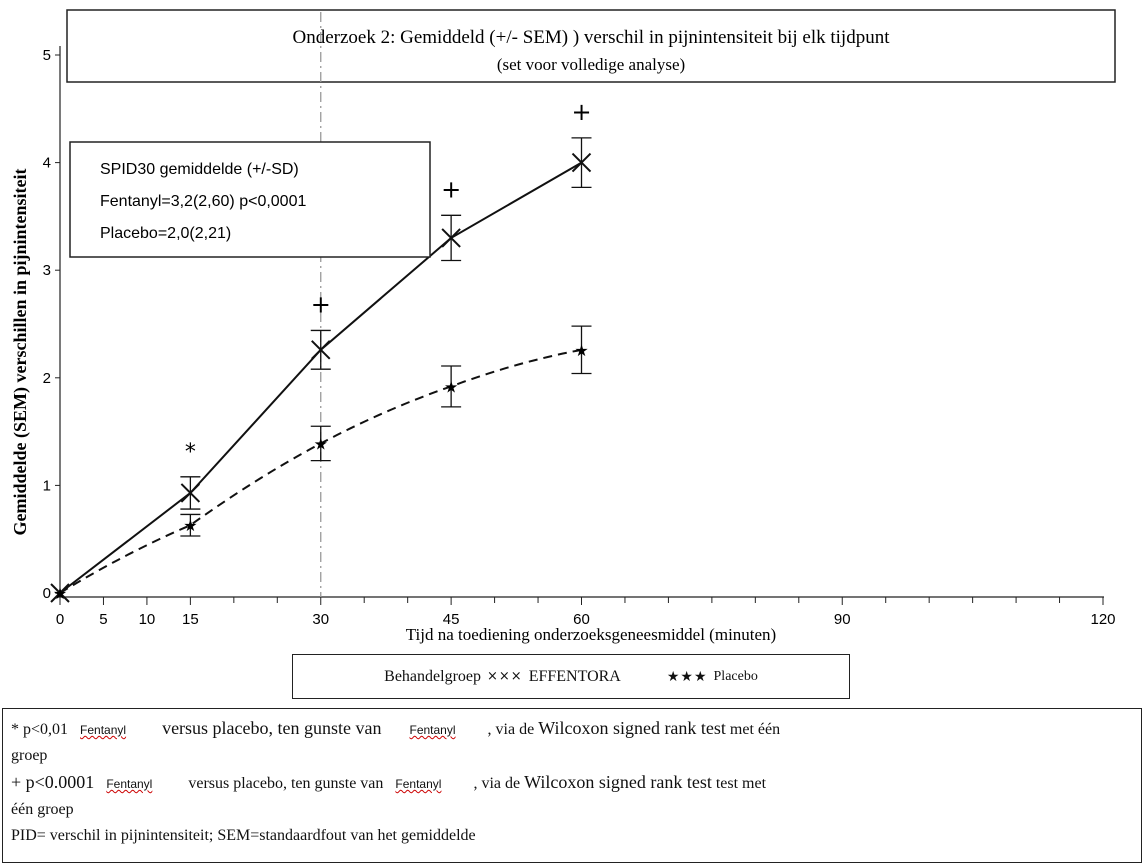 The height and width of the screenshot is (866, 1145). I want to click on x-tick-label: 10, so click(147, 619).